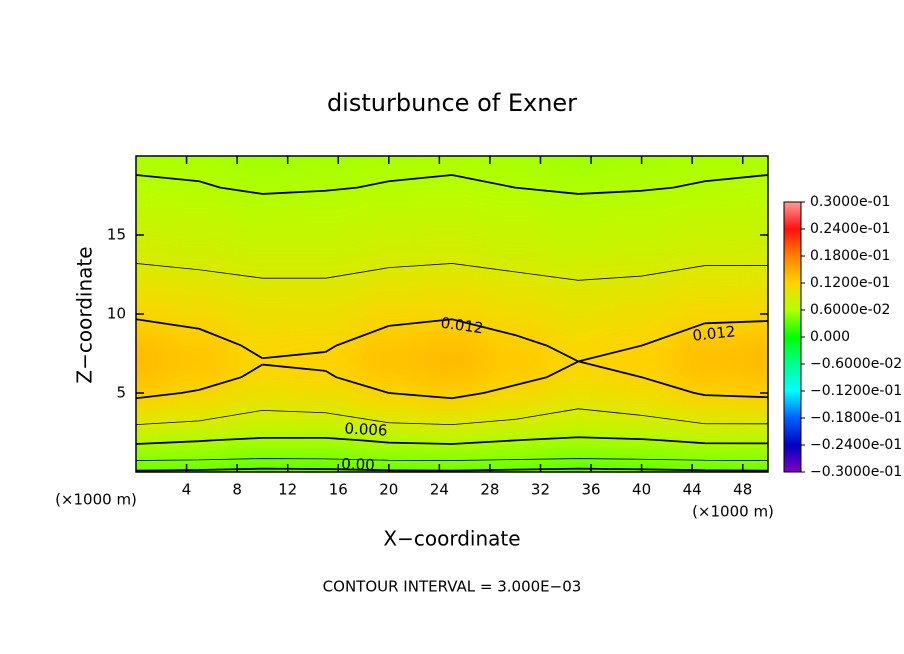 The height and width of the screenshot is (654, 904). What do you see at coordinates (540, 490) in the screenshot?
I see `x-tick-label: 32` at bounding box center [540, 490].